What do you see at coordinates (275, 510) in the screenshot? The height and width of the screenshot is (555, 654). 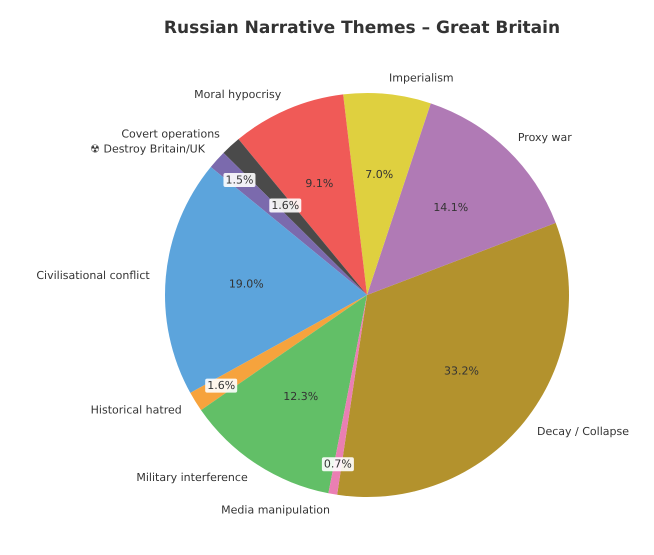 I see `slice-label: Media manipulation` at bounding box center [275, 510].